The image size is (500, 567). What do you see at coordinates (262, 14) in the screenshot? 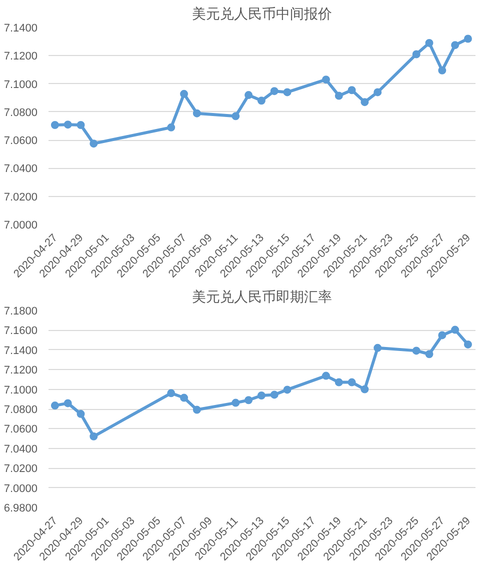
I see `chart-title: 美元兑人民币中间报价` at bounding box center [262, 14].